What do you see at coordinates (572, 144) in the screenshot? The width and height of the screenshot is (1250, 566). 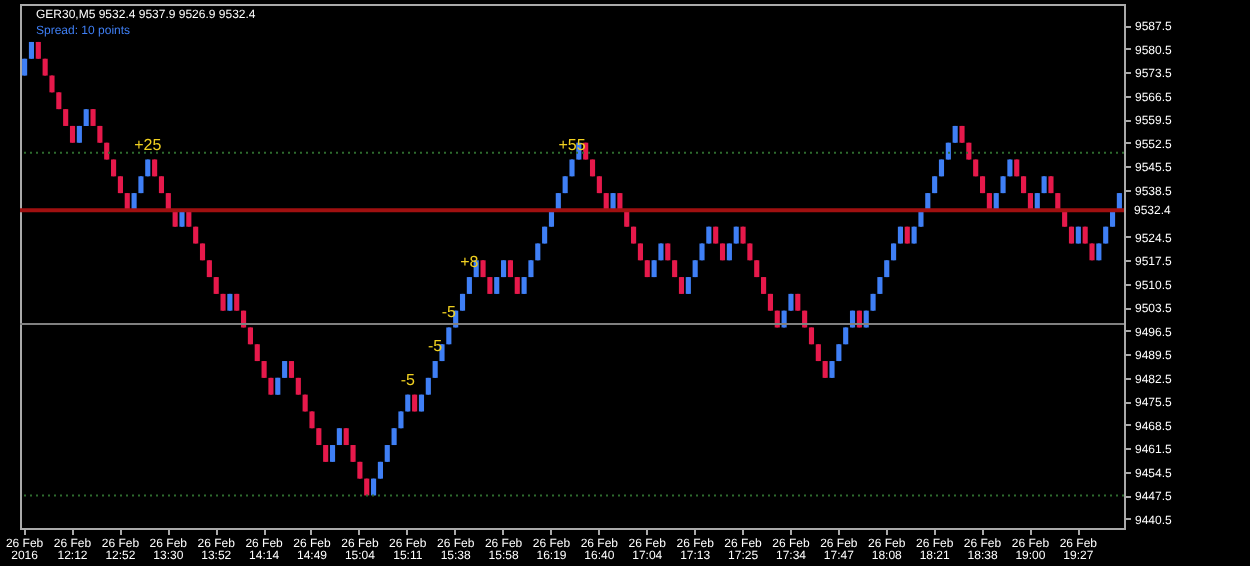 I see `annotation: +55` at bounding box center [572, 144].